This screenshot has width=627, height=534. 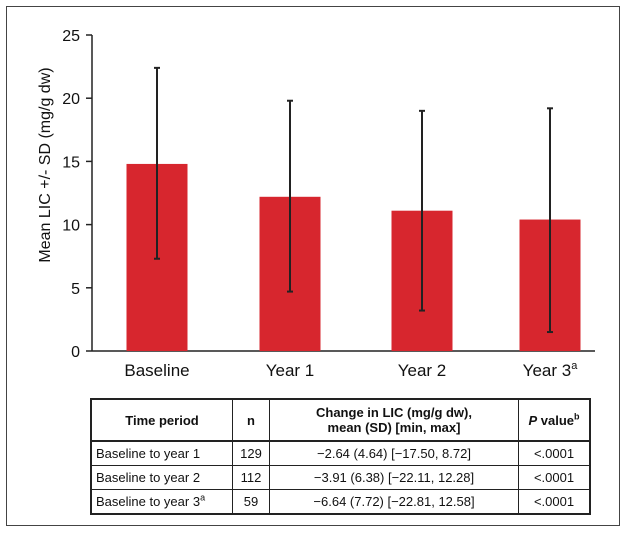 I want to click on x-tick-label: Baseline, so click(x=156, y=370).